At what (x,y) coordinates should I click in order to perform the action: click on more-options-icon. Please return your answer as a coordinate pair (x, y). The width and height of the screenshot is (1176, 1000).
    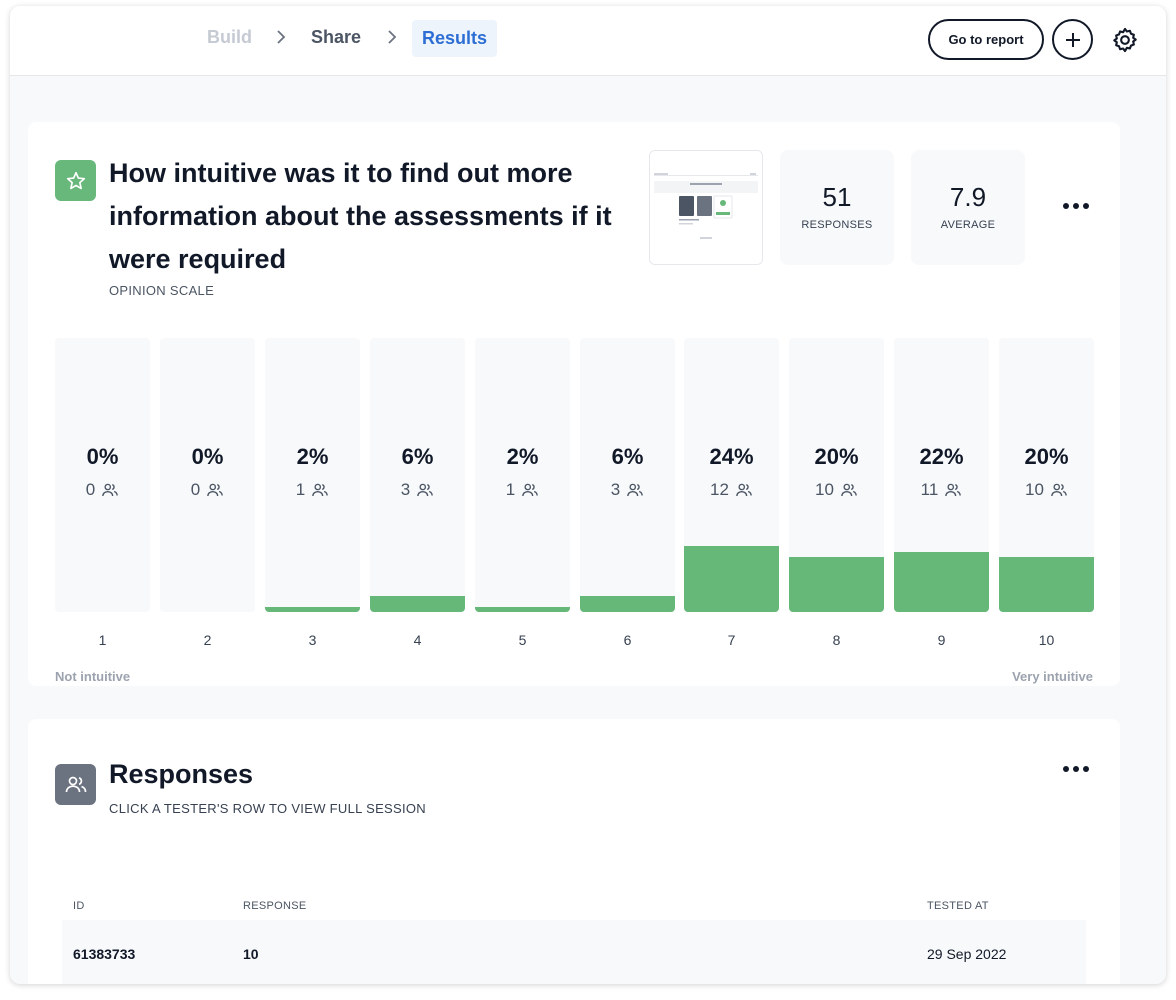
    Looking at the image, I should click on (1078, 208).